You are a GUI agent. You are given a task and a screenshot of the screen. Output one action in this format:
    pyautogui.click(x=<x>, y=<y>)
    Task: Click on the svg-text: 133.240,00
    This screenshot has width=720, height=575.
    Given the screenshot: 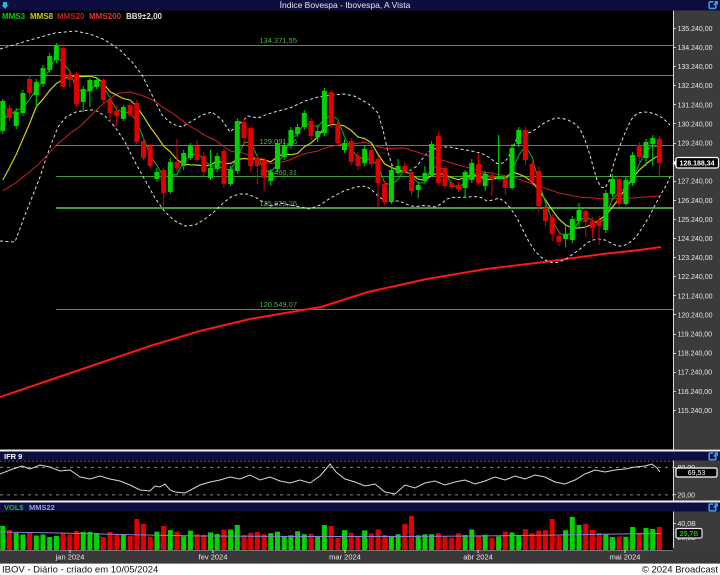 What is the action you would take?
    pyautogui.click(x=695, y=67)
    